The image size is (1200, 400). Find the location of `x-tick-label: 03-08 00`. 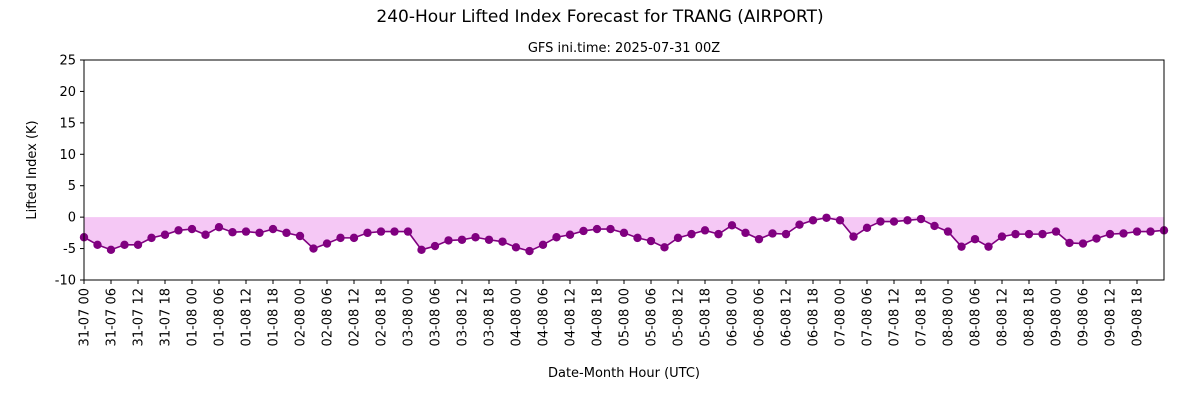

x-tick-label: 03-08 00 is located at coordinates (409, 317).